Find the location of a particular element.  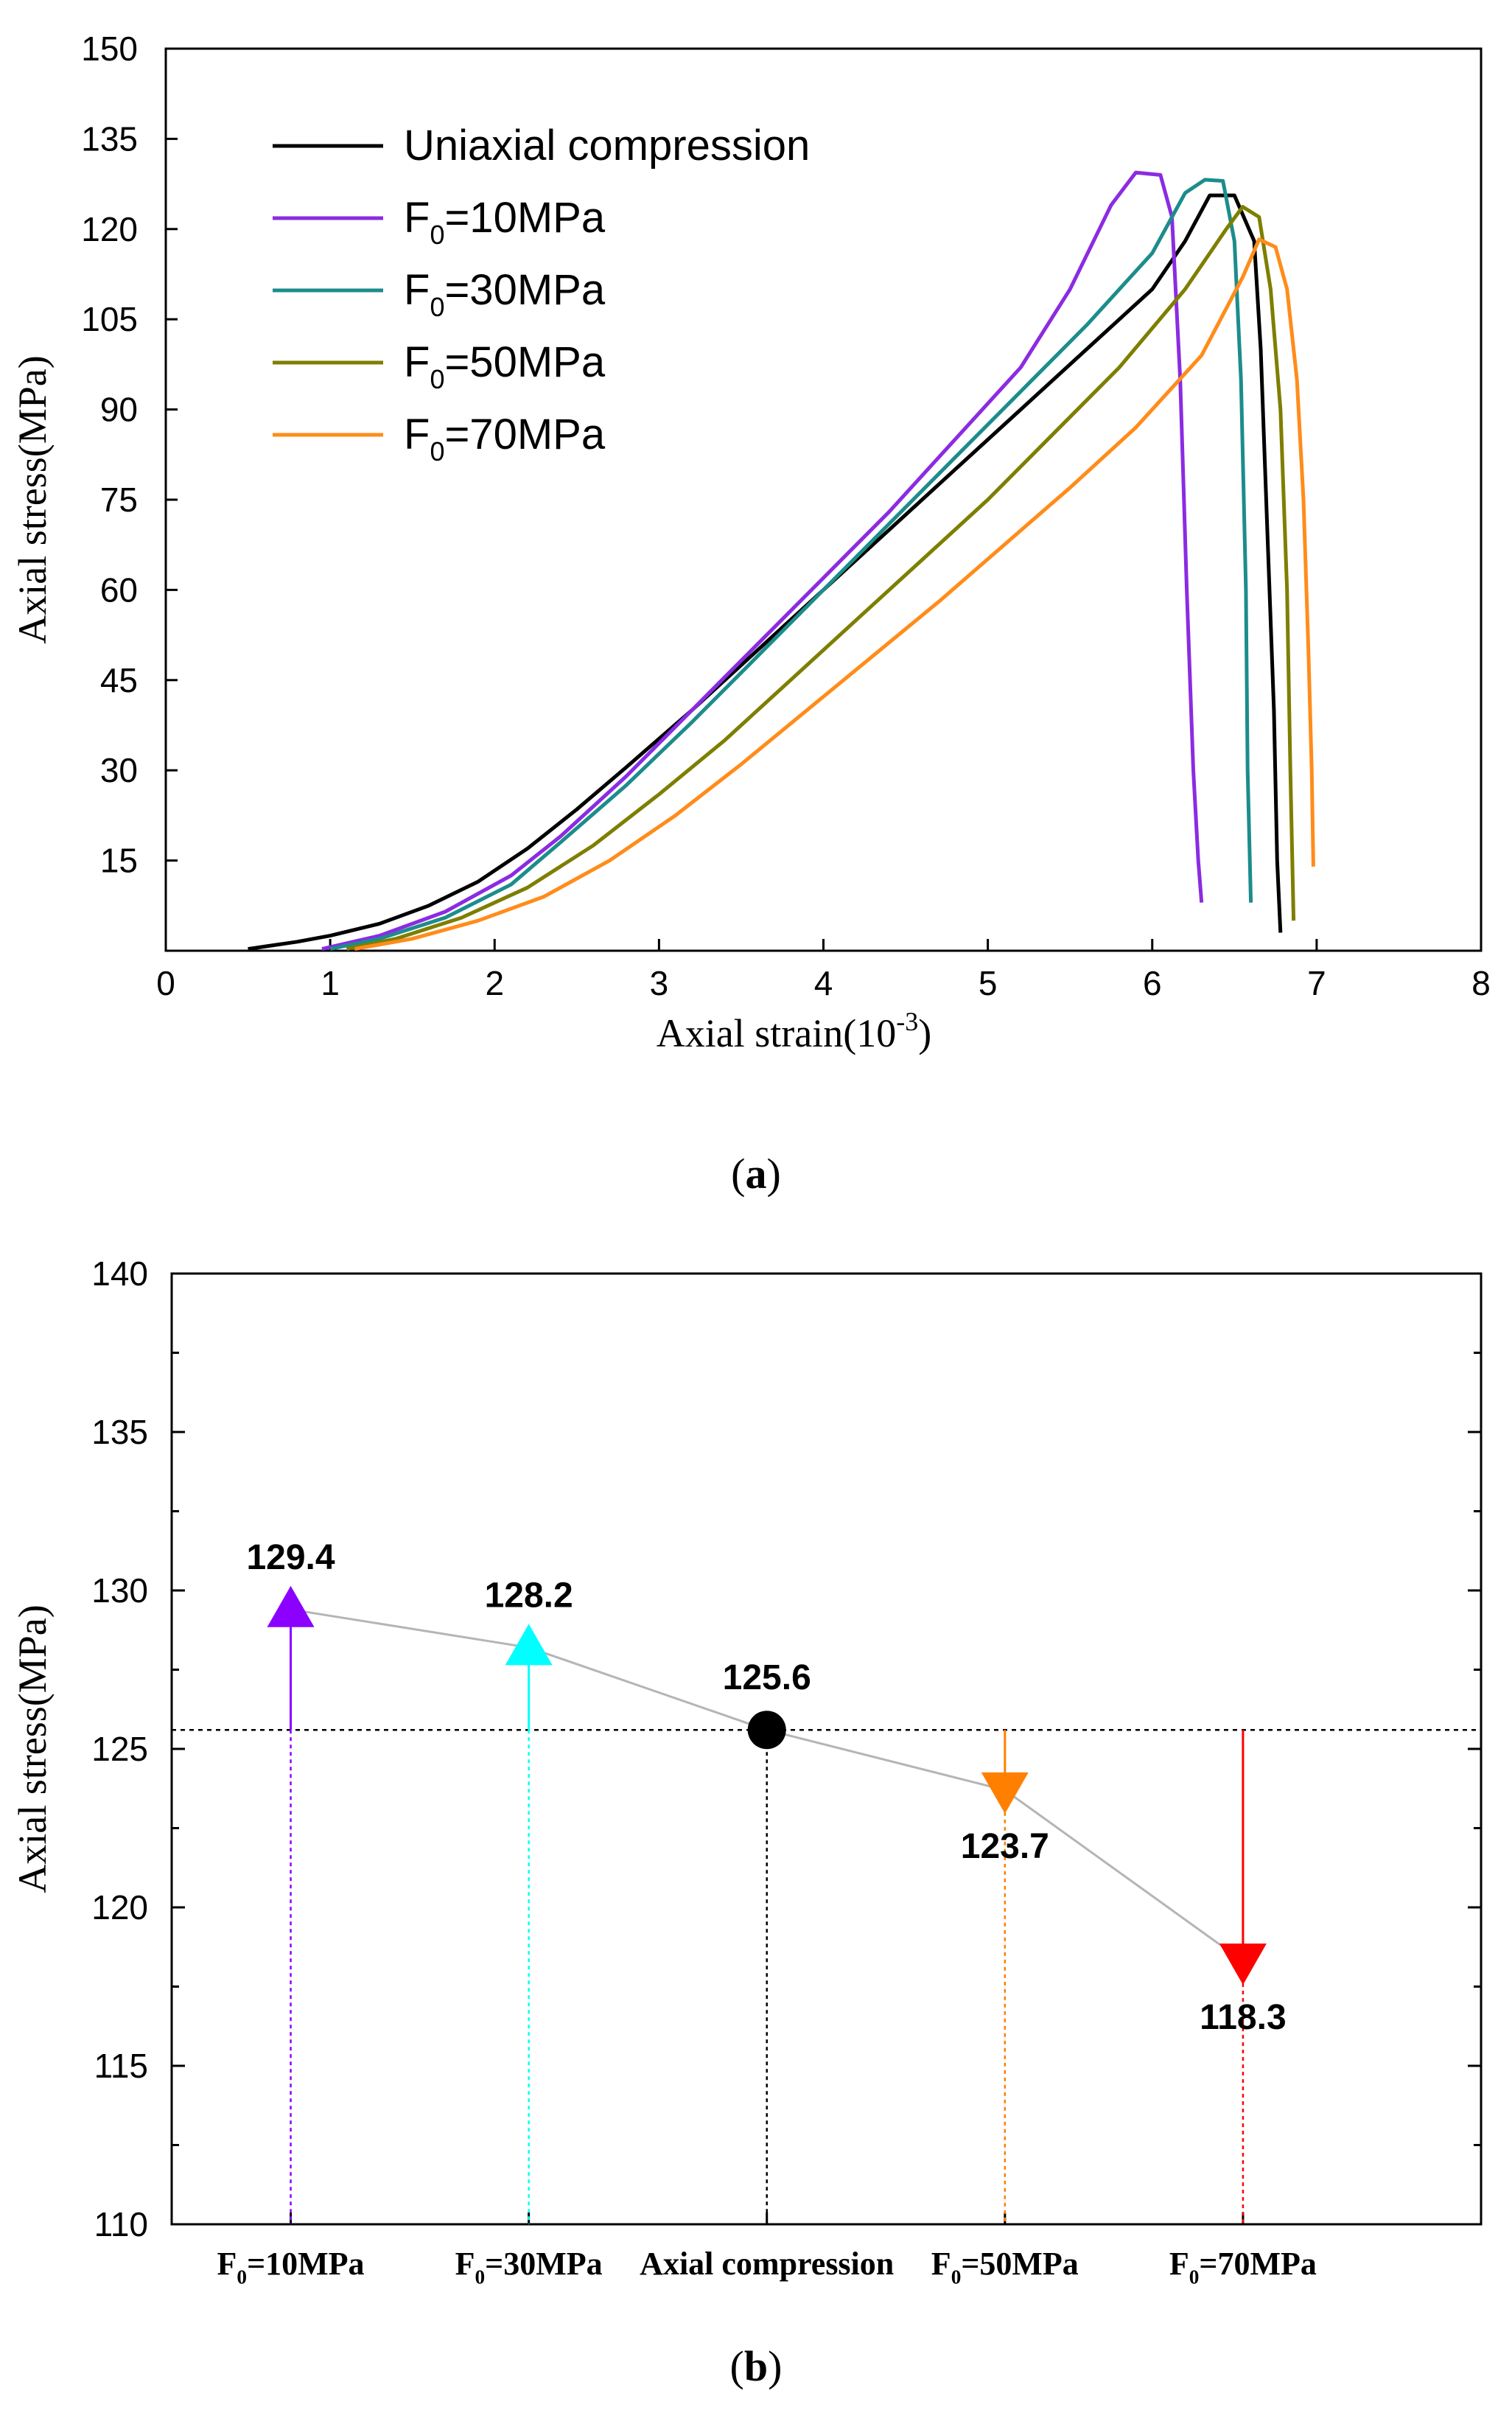

legend-label-3: F0=50MPa is located at coordinates (505, 366).